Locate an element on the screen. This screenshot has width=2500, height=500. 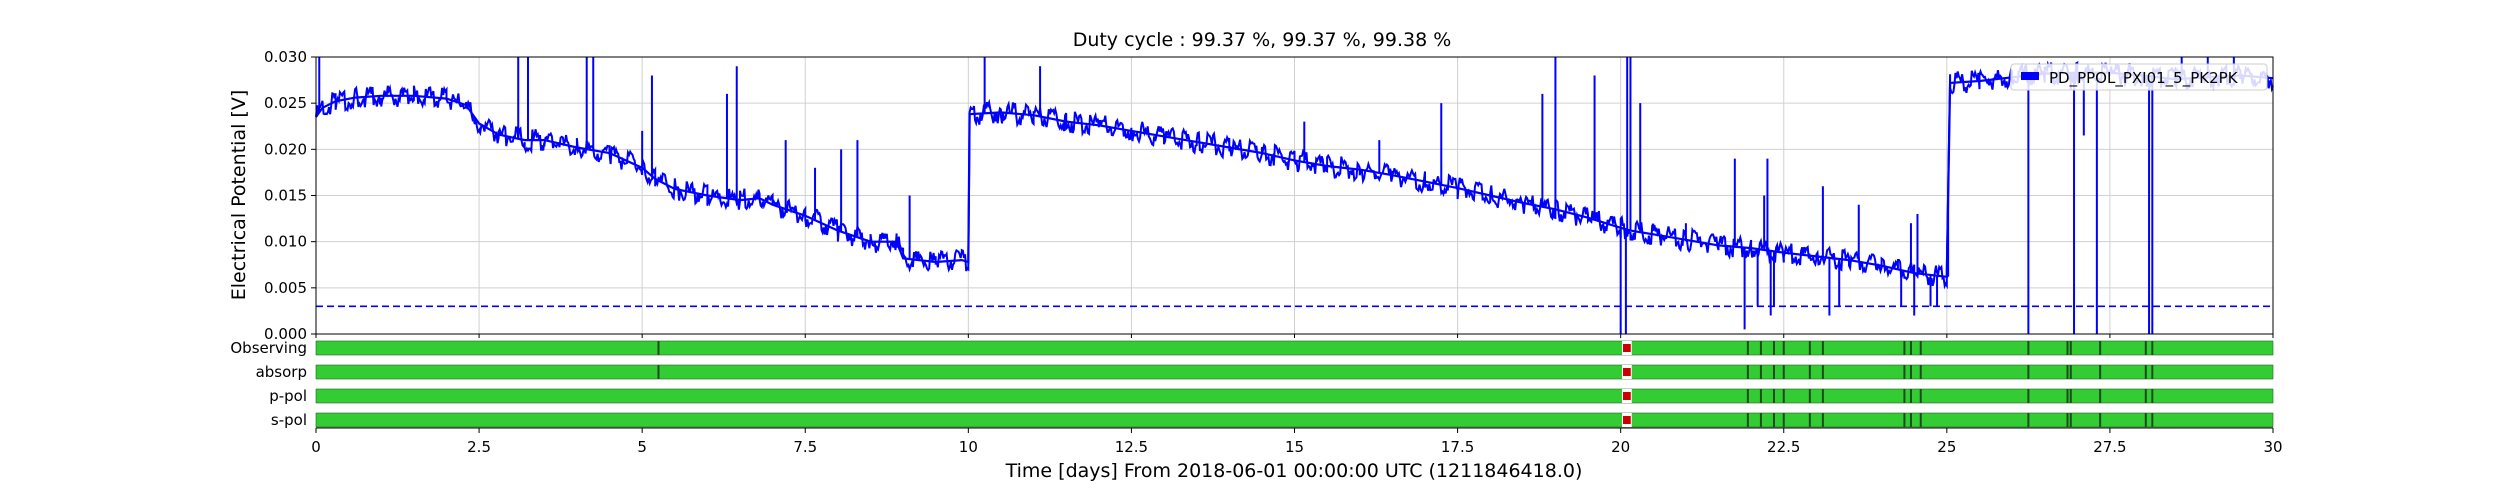
x-tick-label: 30 is located at coordinates (2272, 447).